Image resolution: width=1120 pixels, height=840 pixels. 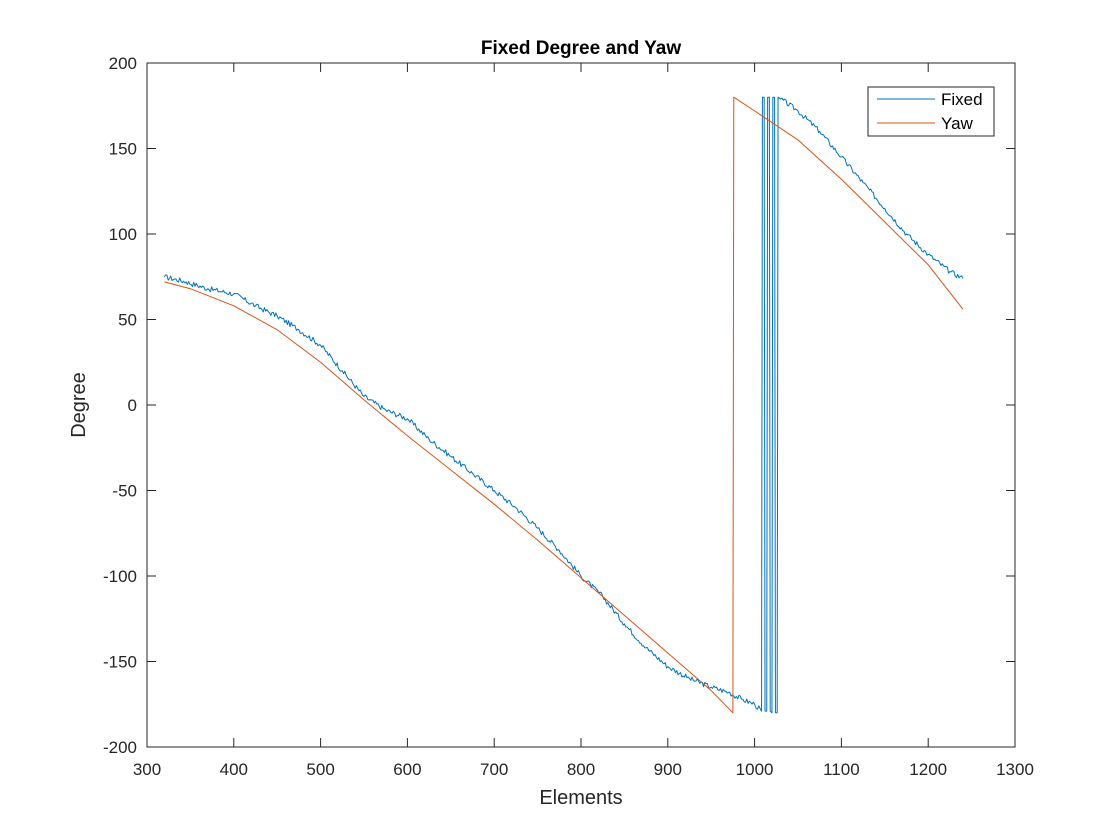 What do you see at coordinates (580, 798) in the screenshot?
I see `x-axis-label: Elements` at bounding box center [580, 798].